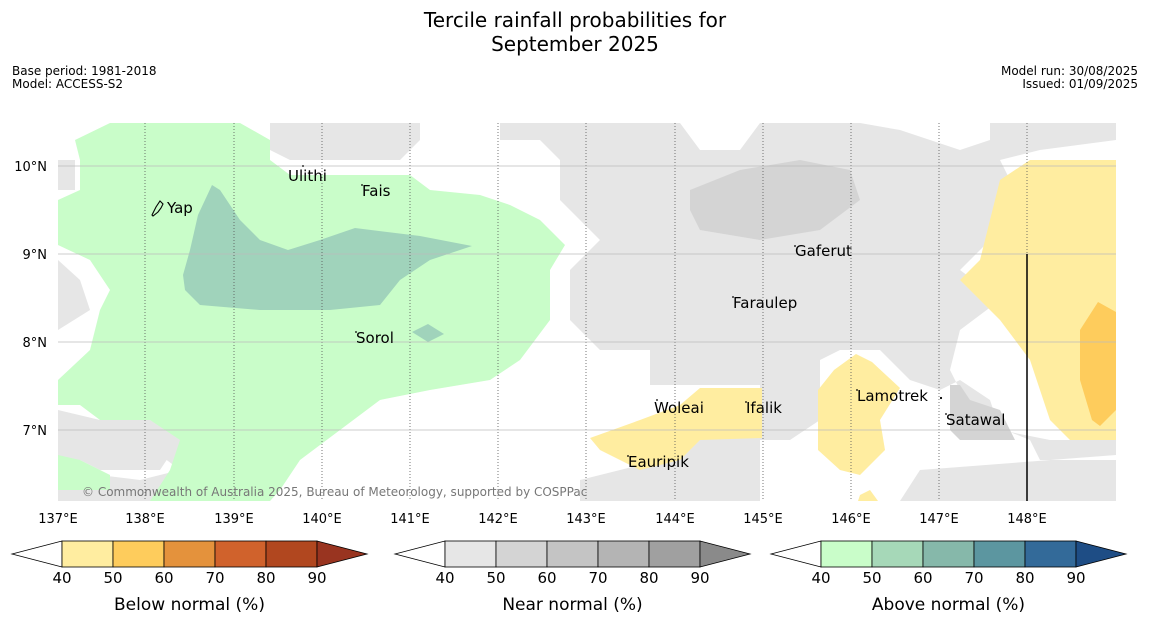 This screenshot has height=644, width=1150. Describe the element at coordinates (322, 519) in the screenshot. I see `longitude-label: 140°E` at that location.